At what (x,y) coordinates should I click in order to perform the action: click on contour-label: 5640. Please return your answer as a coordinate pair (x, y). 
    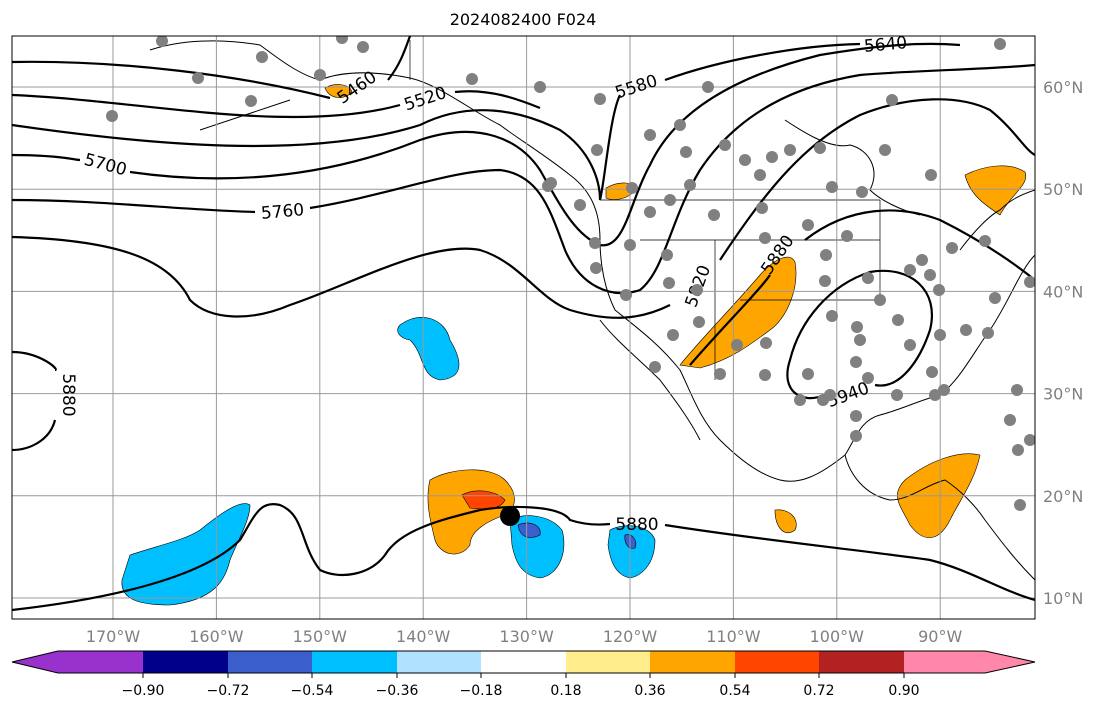
    Looking at the image, I should click on (885, 45).